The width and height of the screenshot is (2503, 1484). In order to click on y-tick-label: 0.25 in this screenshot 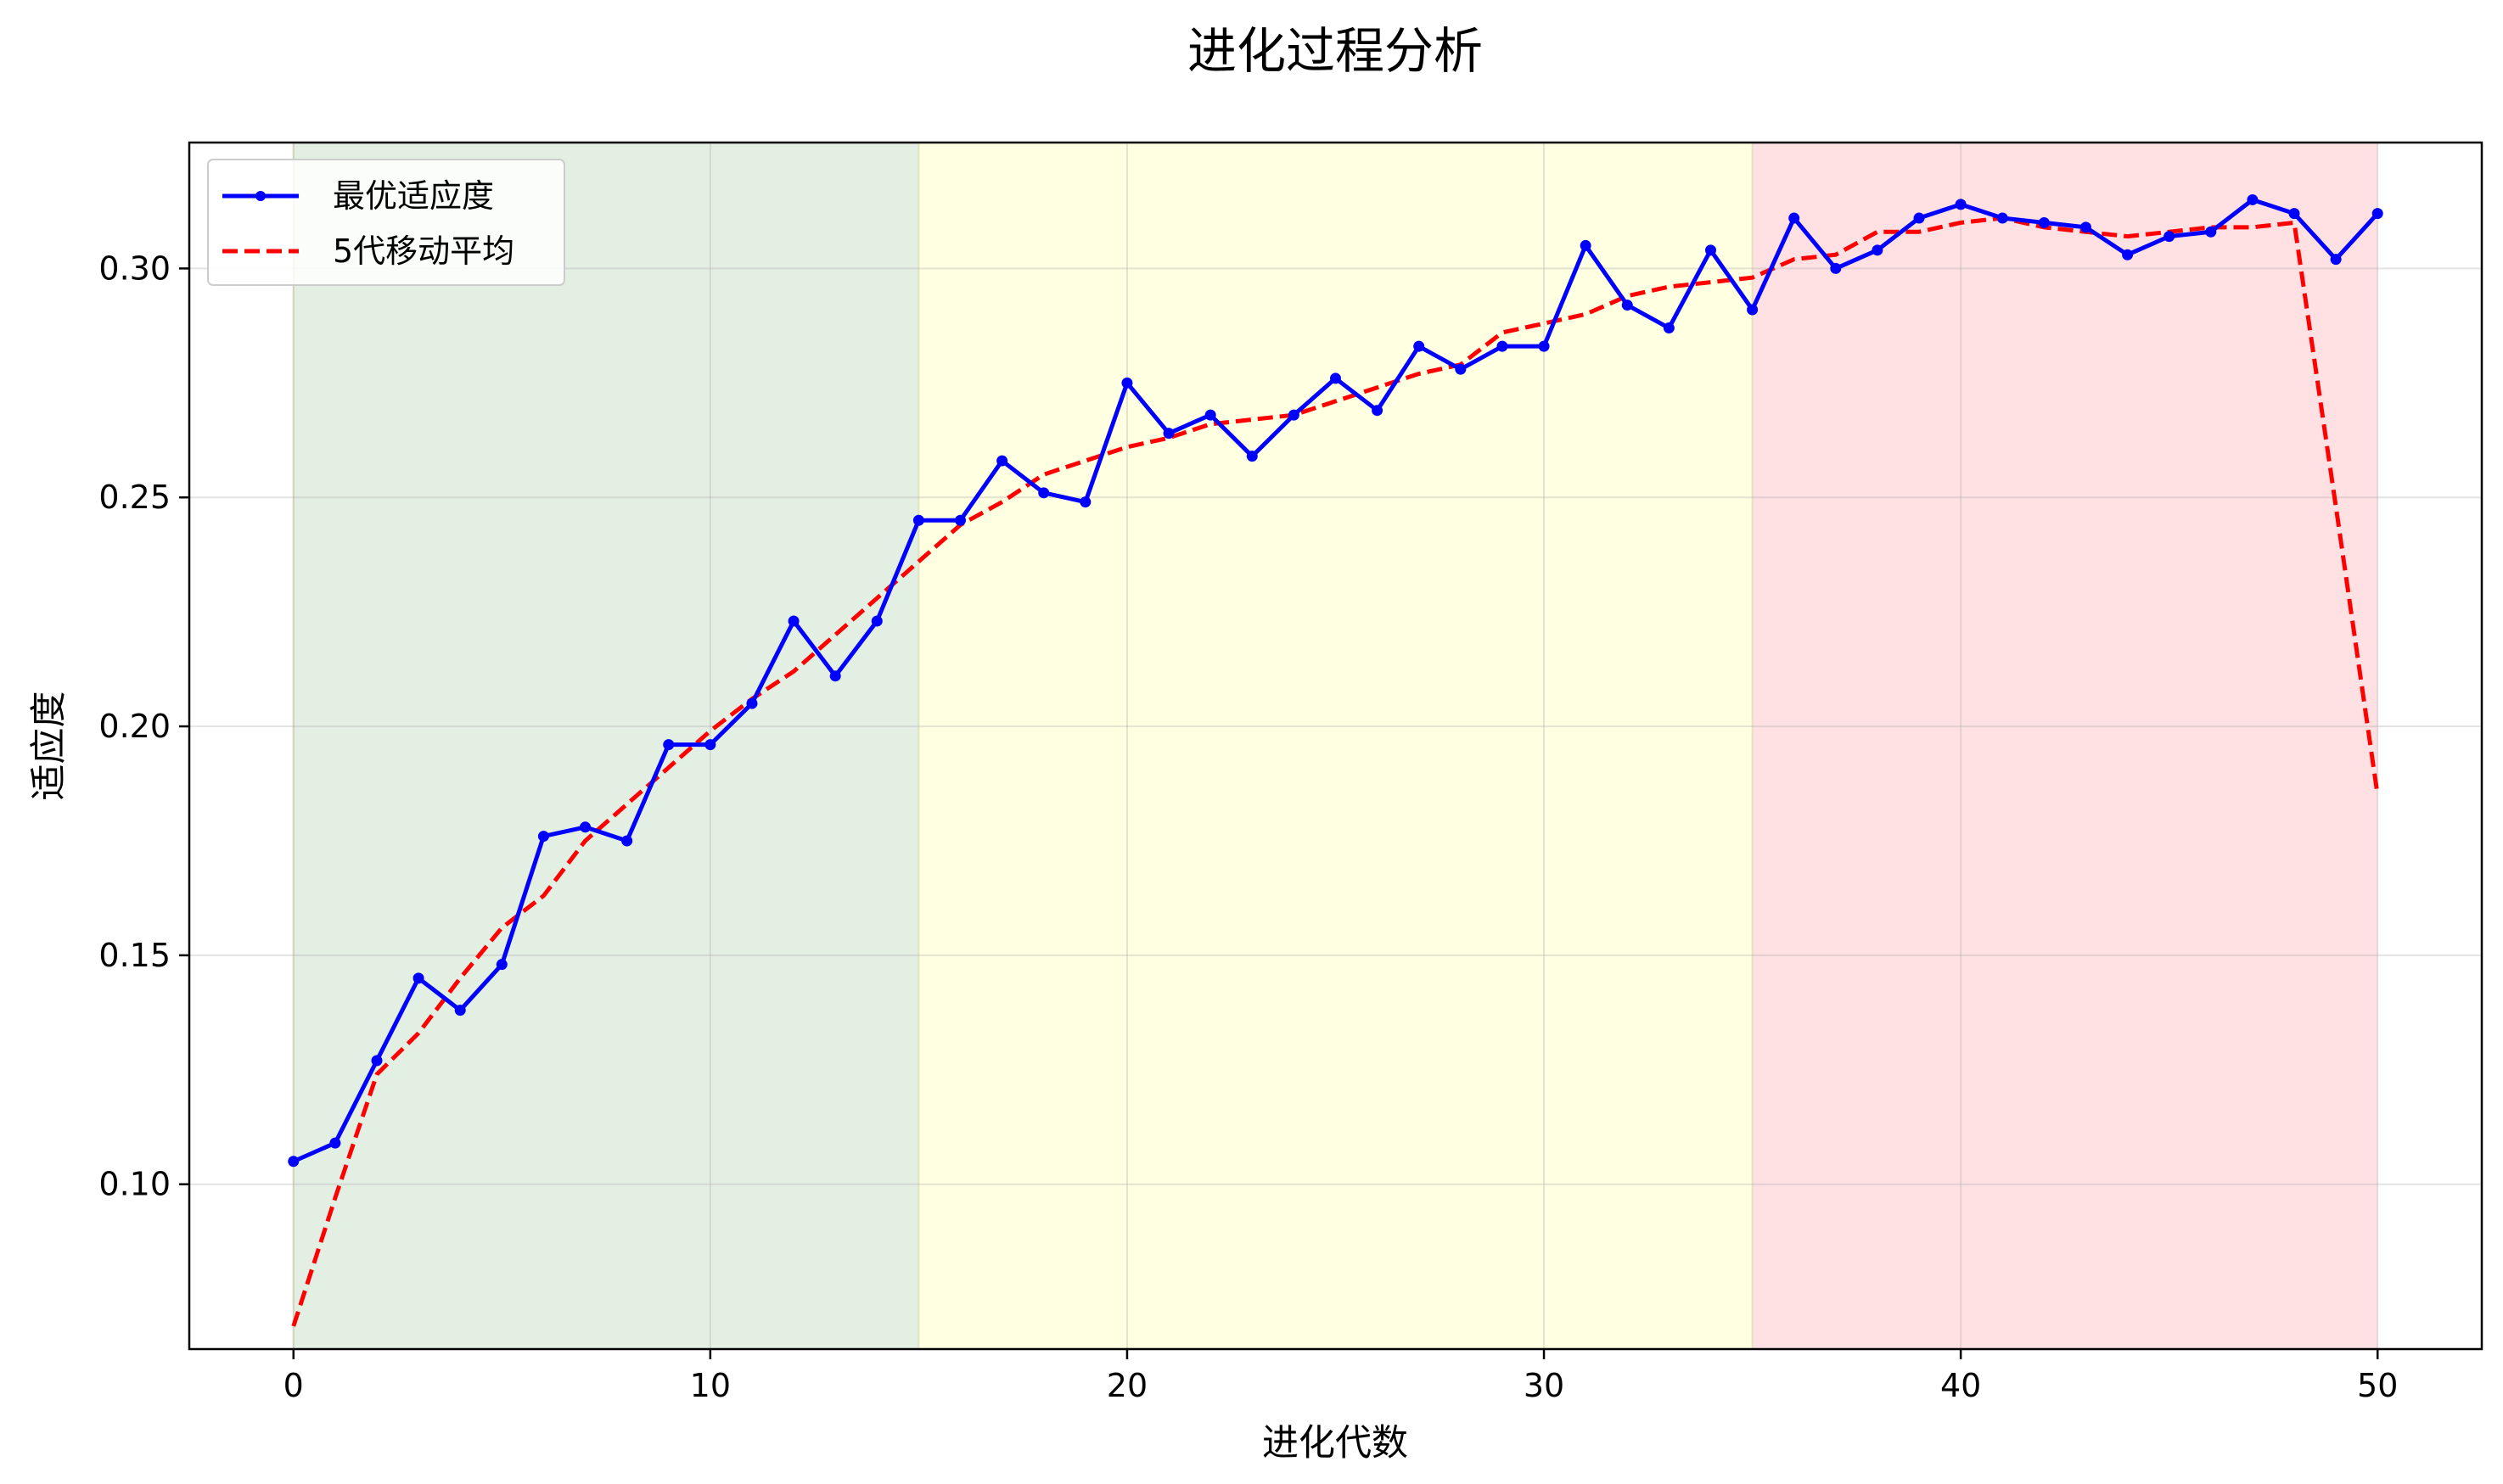, I will do `click(134, 498)`.